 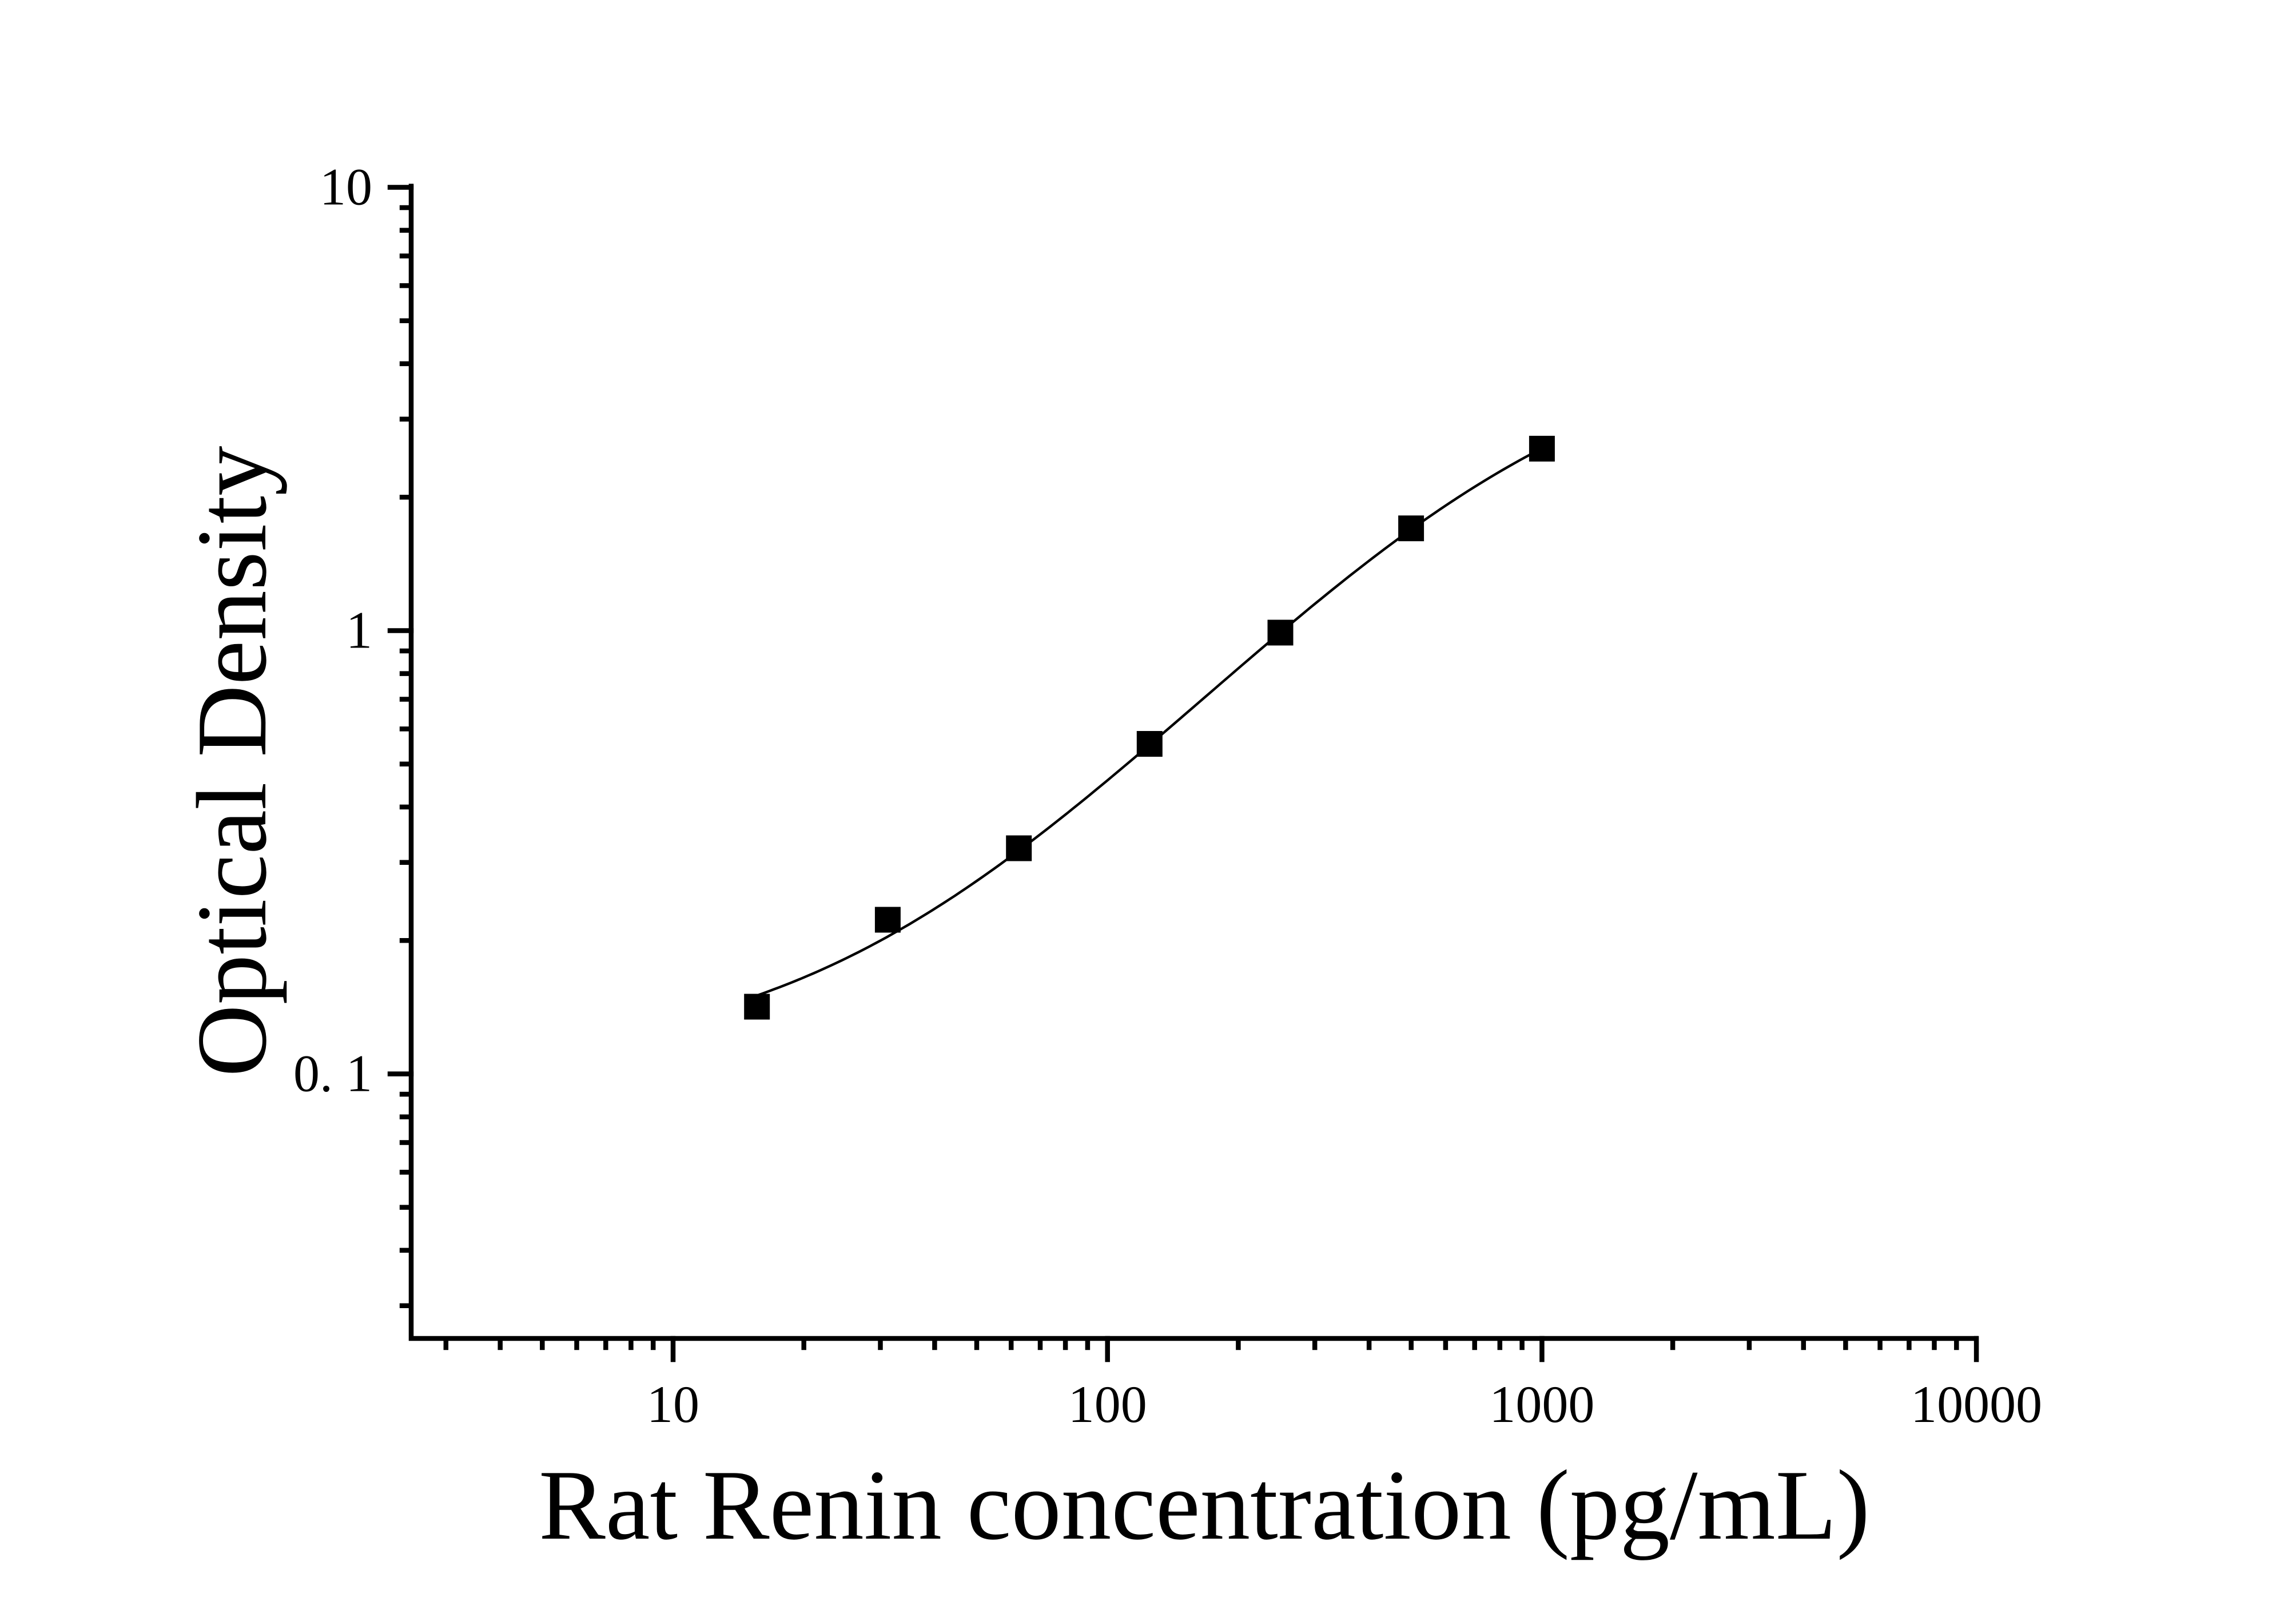 I want to click on svg-text:Rat Renin concentration (pg/mL: Rat Renin concentration (pg/mL), so click(x=1205, y=1504).